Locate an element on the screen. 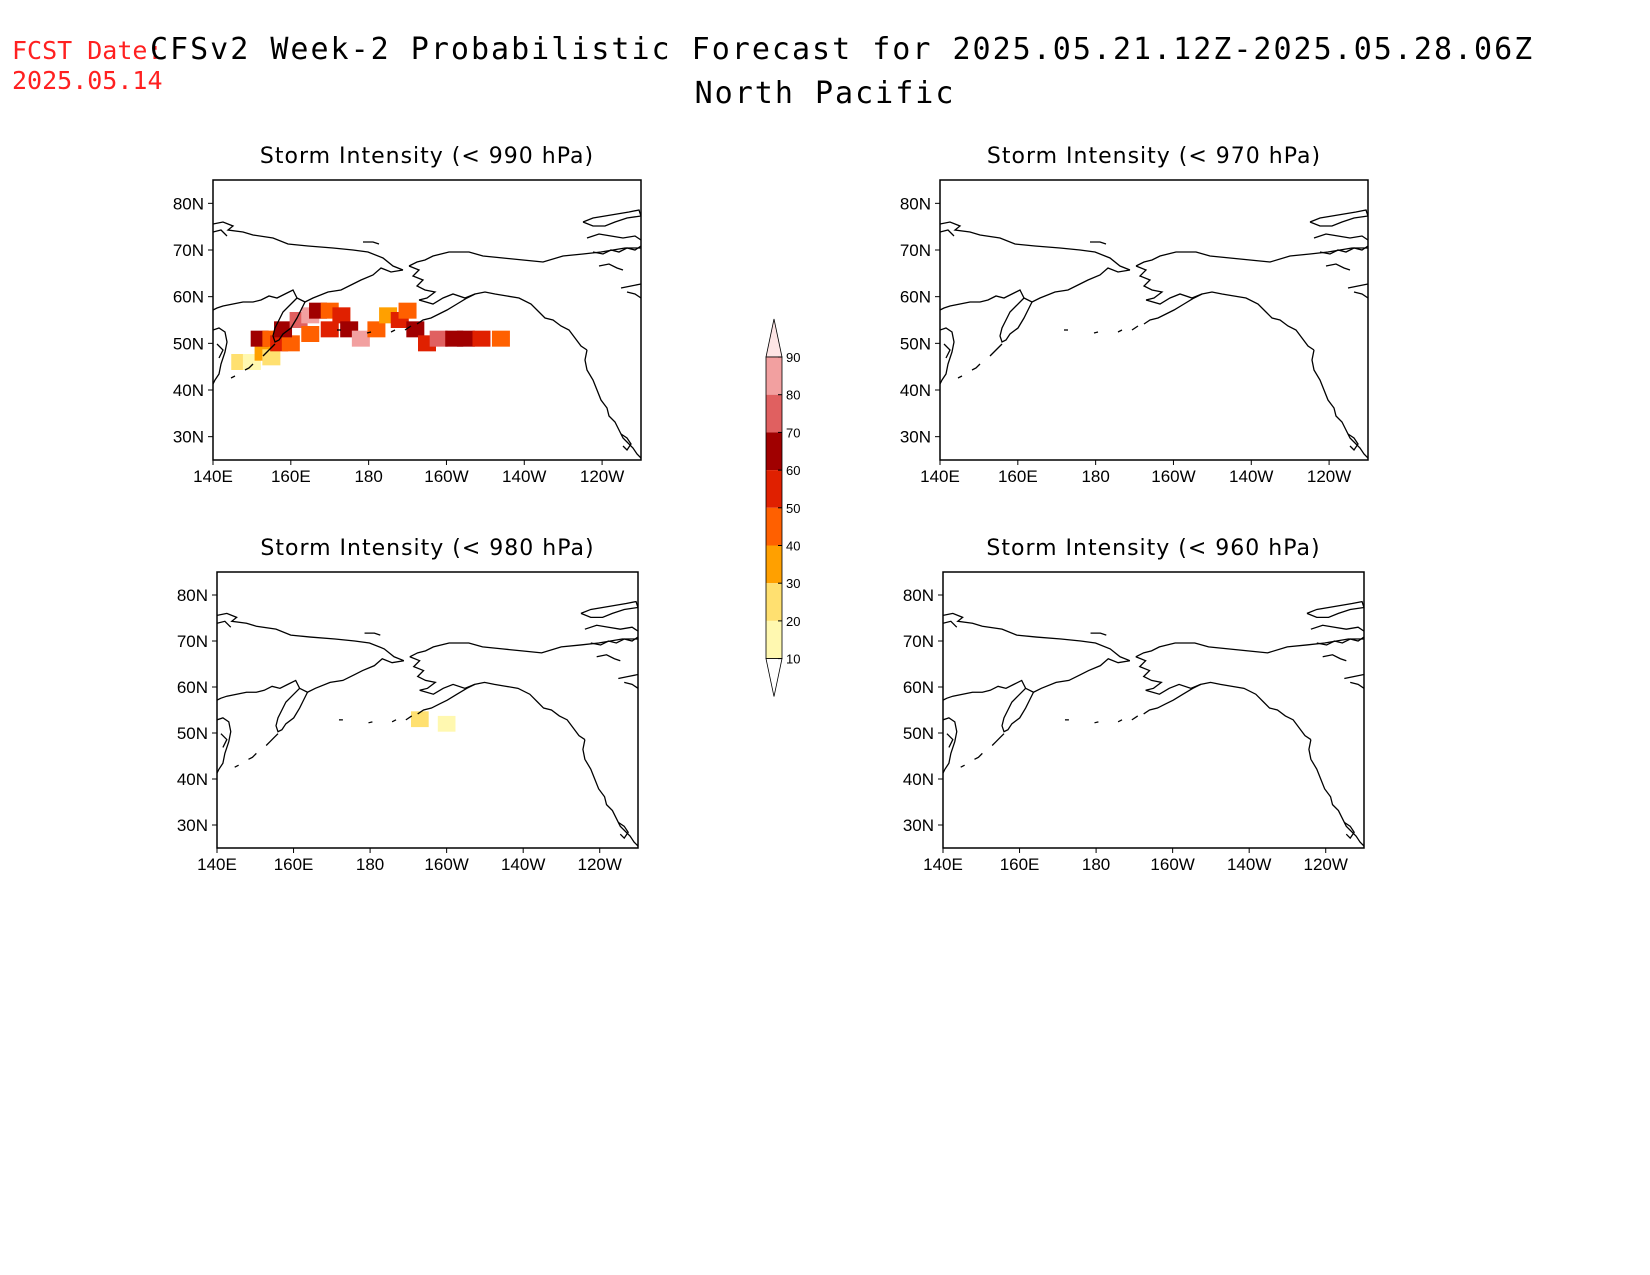 The image size is (1650, 1275). colorbar-label: 90 is located at coordinates (793, 357).